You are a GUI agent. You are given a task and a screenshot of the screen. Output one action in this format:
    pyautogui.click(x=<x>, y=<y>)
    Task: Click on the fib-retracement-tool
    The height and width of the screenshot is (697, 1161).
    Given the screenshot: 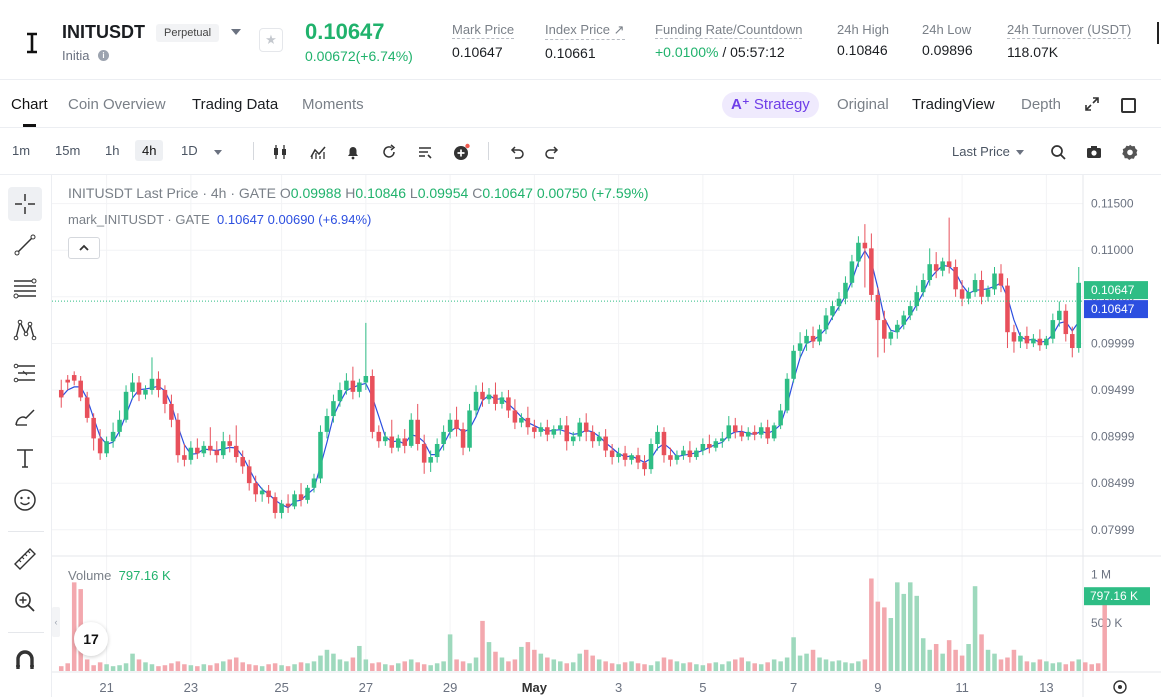 What is the action you would take?
    pyautogui.click(x=25, y=288)
    